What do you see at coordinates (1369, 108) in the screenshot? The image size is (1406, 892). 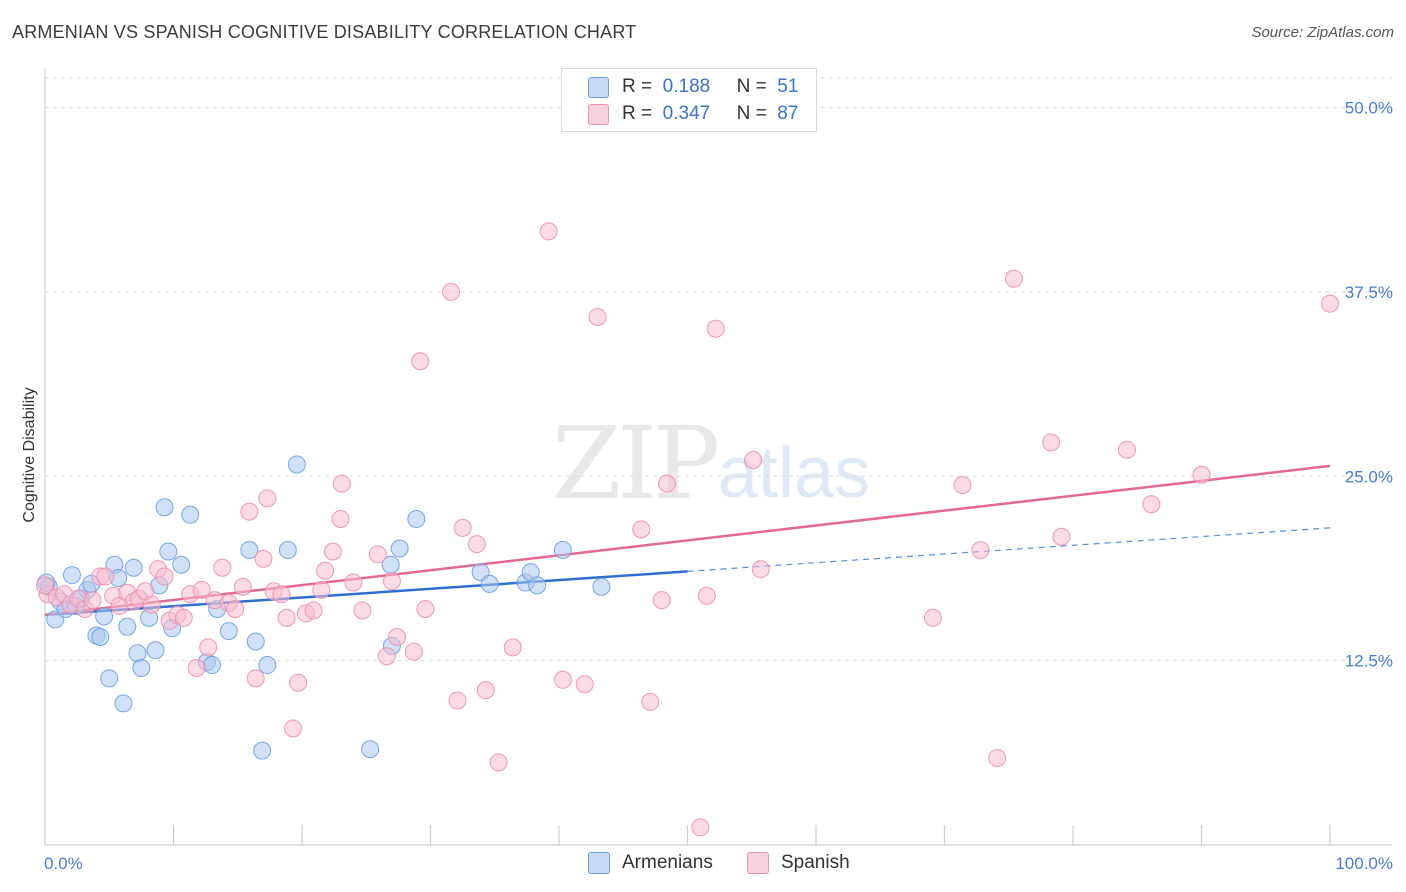 I see `y-tick-label: 50.0%` at bounding box center [1369, 108].